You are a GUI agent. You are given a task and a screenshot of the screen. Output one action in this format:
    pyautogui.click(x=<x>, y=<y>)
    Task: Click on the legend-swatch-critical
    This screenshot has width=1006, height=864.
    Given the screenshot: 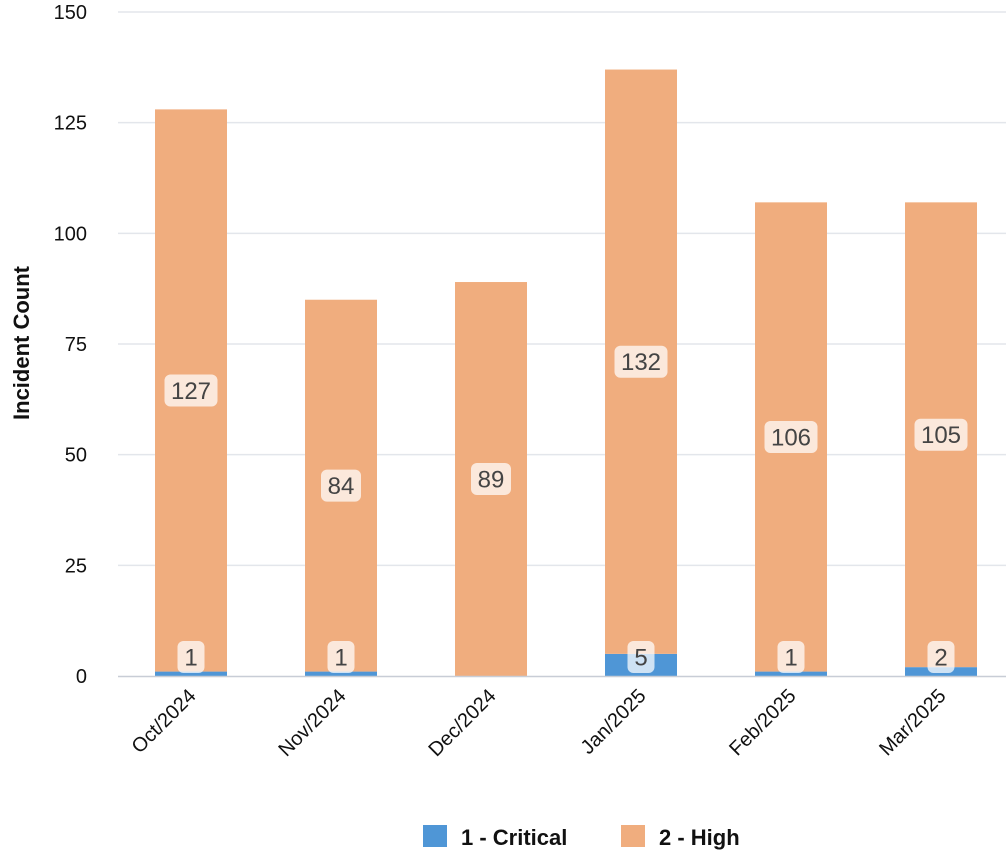 What is the action you would take?
    pyautogui.click(x=435, y=836)
    